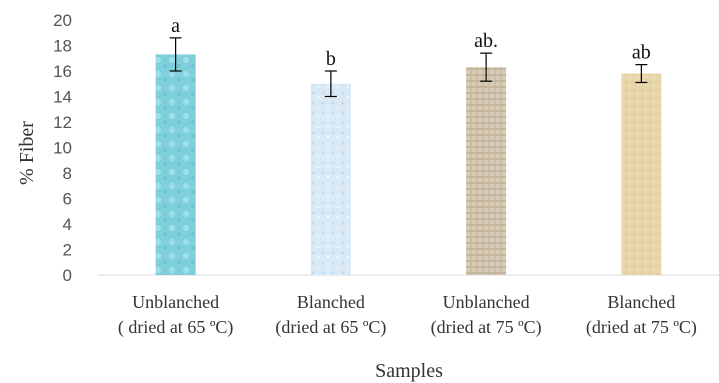  Describe the element at coordinates (641, 53) in the screenshot. I see `significance-label: ab` at that location.